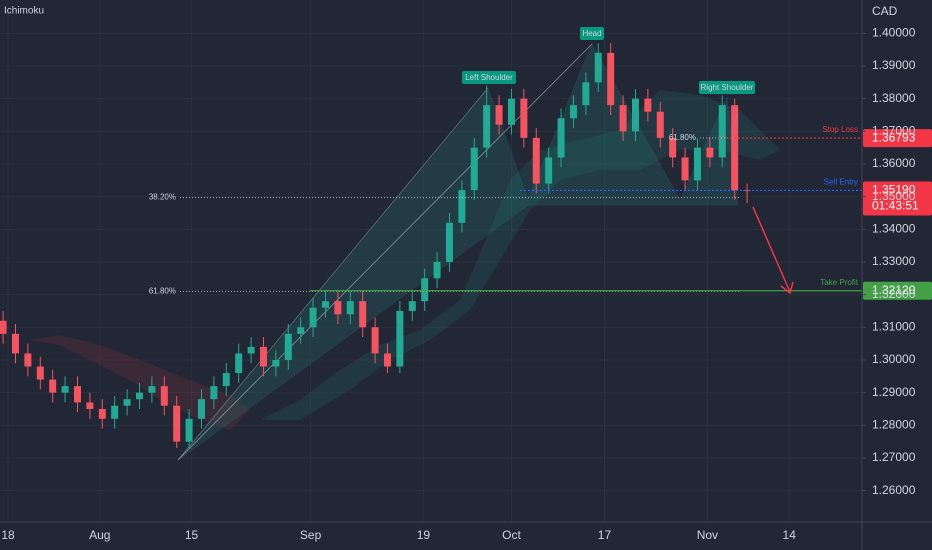 Image resolution: width=932 pixels, height=550 pixels. What do you see at coordinates (894, 137) in the screenshot?
I see `price-label: 1.36793` at bounding box center [894, 137].